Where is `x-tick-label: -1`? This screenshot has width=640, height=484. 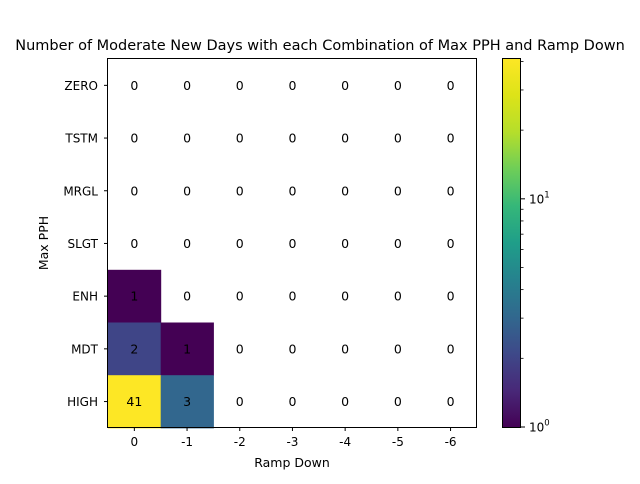
x-tick-label: -1 is located at coordinates (187, 442).